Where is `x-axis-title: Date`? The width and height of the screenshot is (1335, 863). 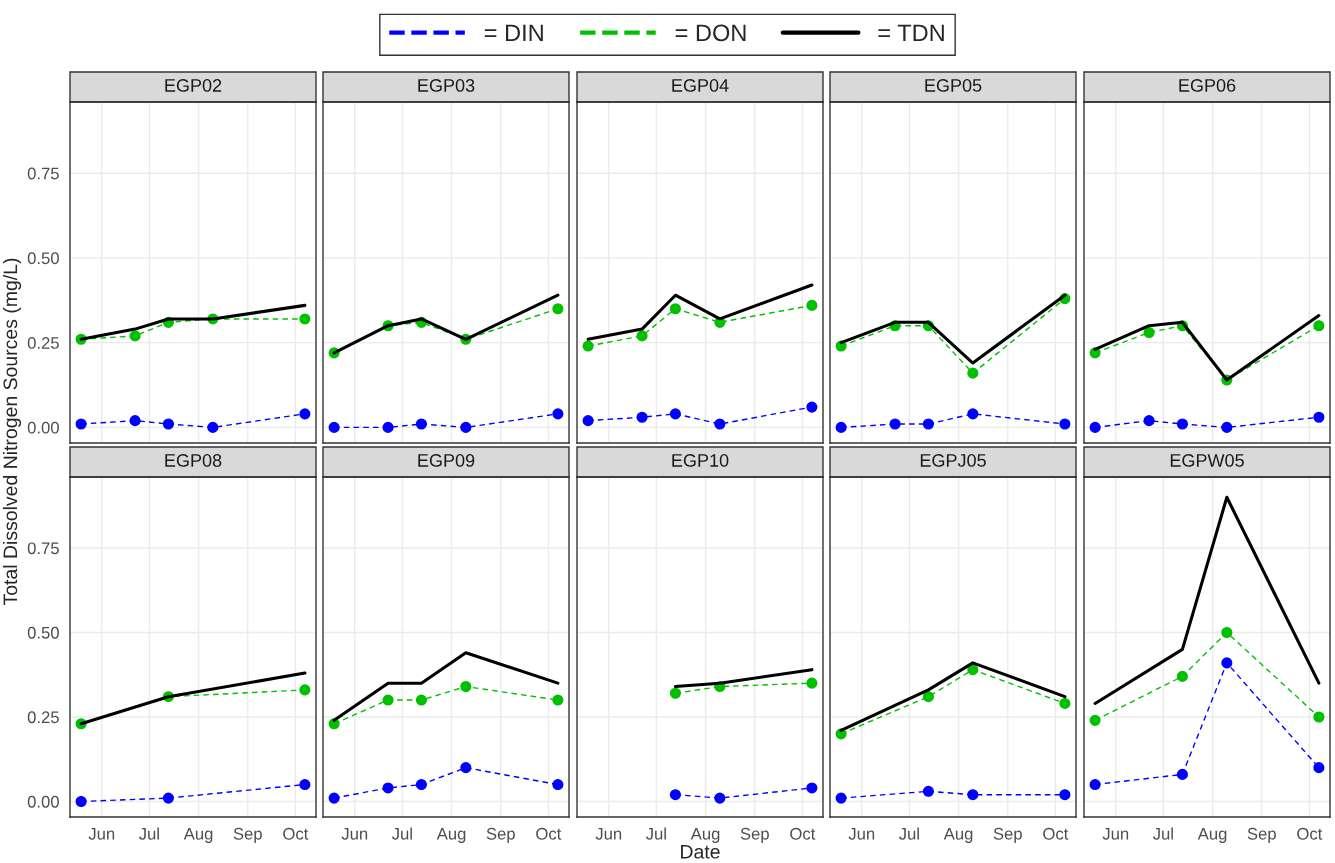 x-axis-title: Date is located at coordinates (700, 852).